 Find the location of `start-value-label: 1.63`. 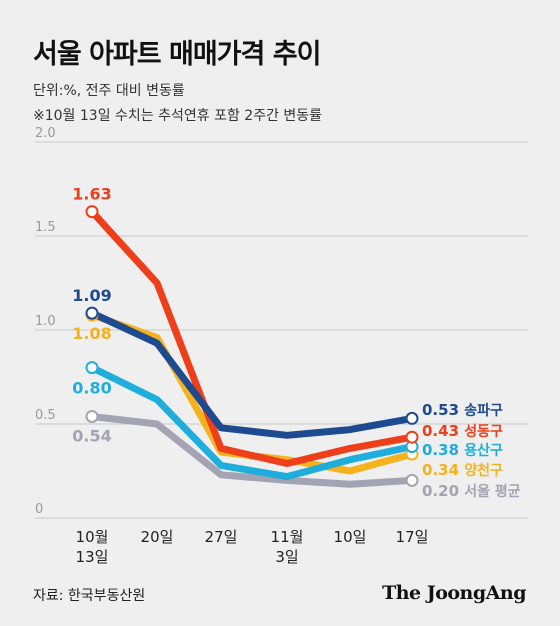

start-value-label: 1.63 is located at coordinates (91, 194).